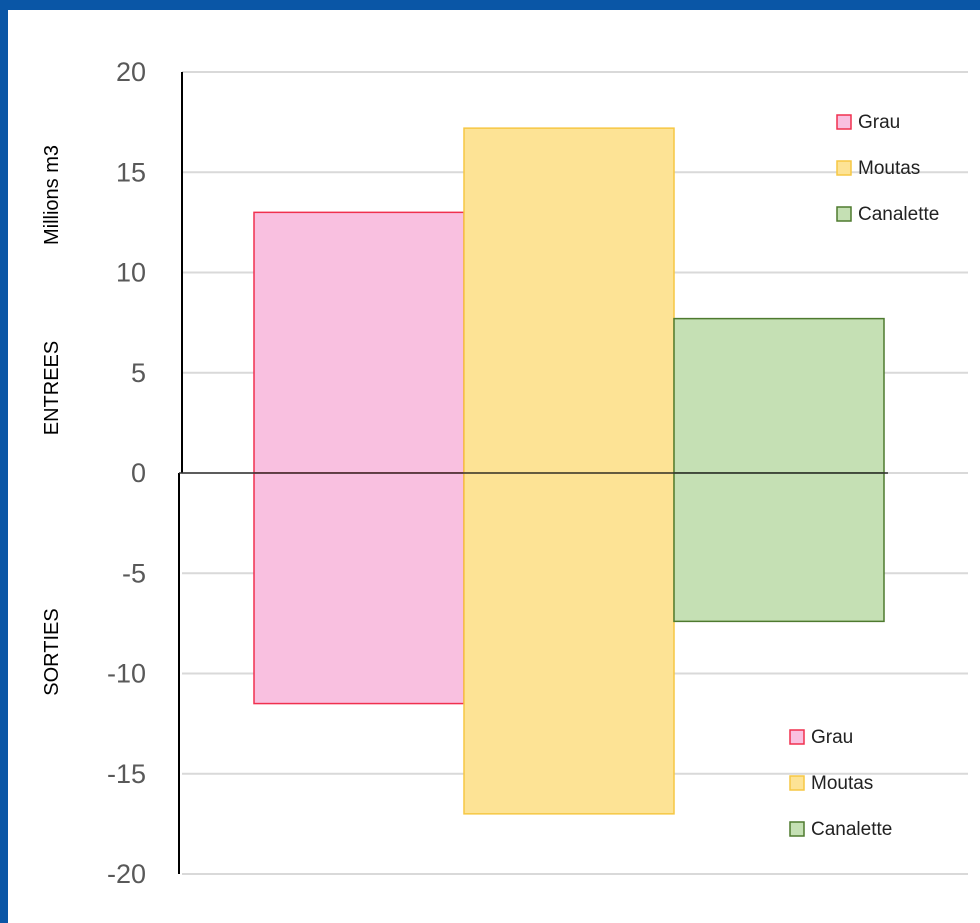  I want to click on y-tick-label: 10, so click(131, 273).